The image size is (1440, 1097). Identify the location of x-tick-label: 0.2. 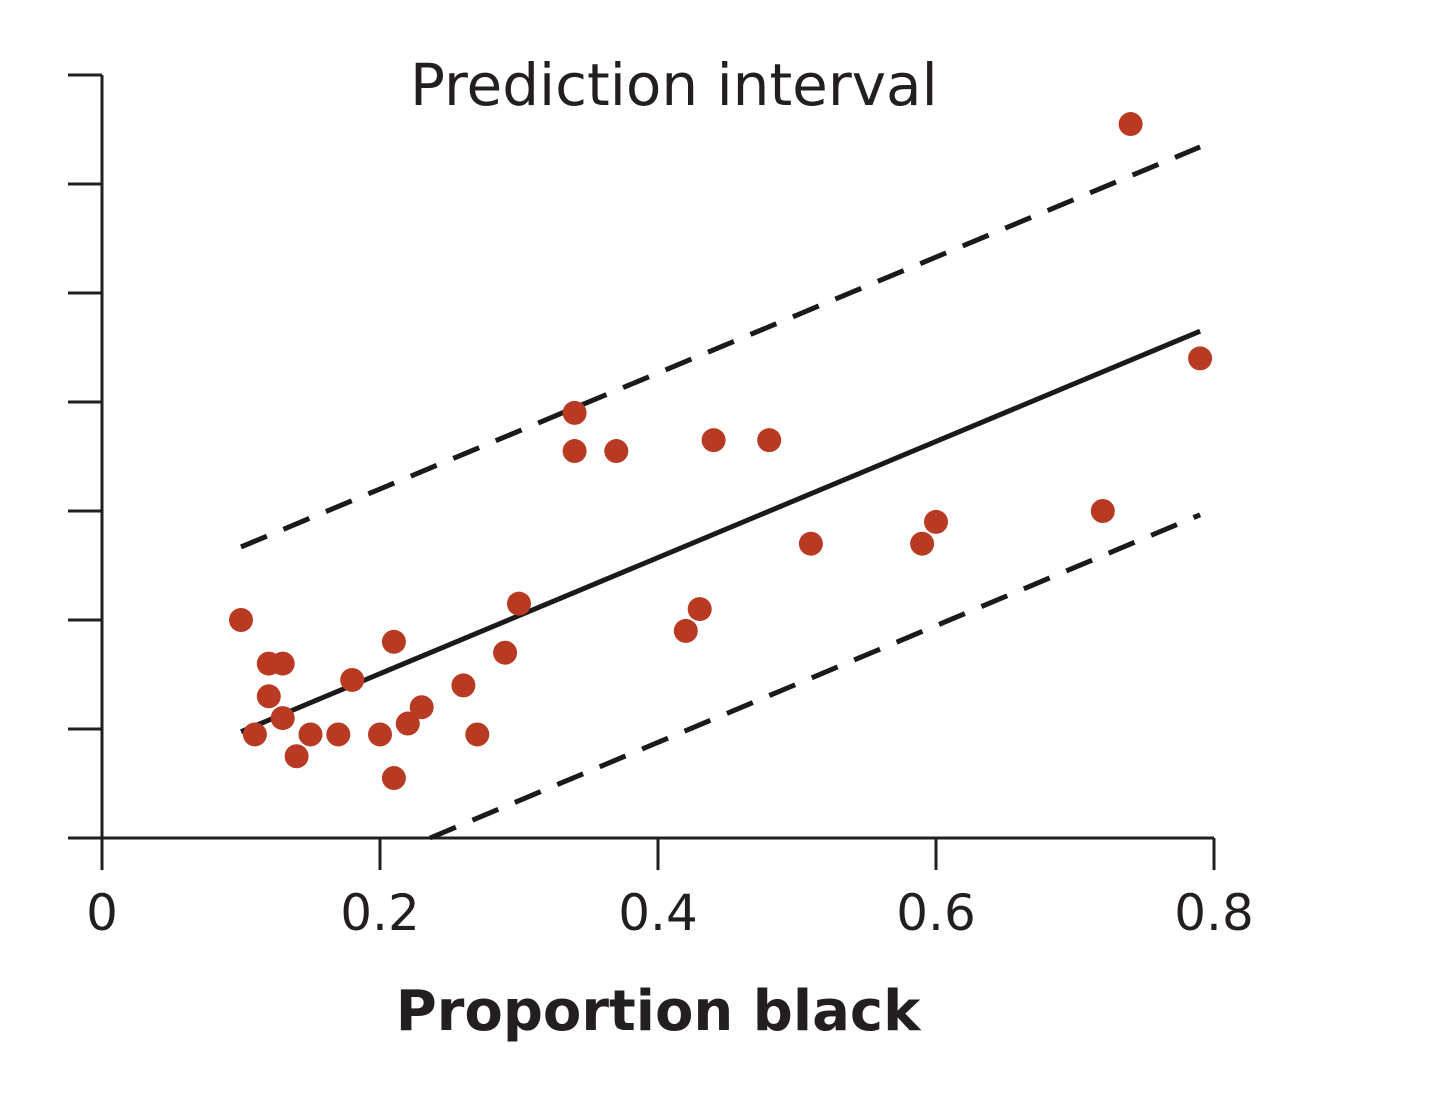
(380, 913).